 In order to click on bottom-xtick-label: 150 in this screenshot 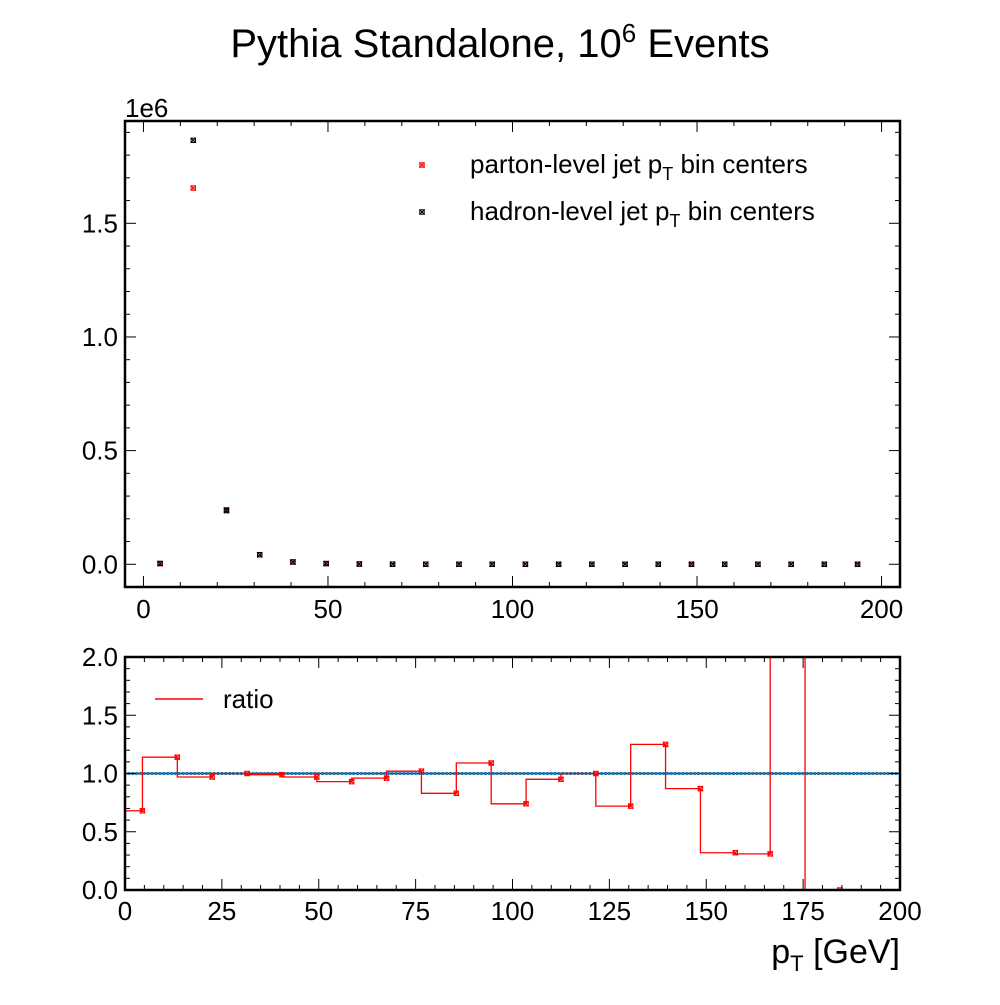, I will do `click(706, 911)`.